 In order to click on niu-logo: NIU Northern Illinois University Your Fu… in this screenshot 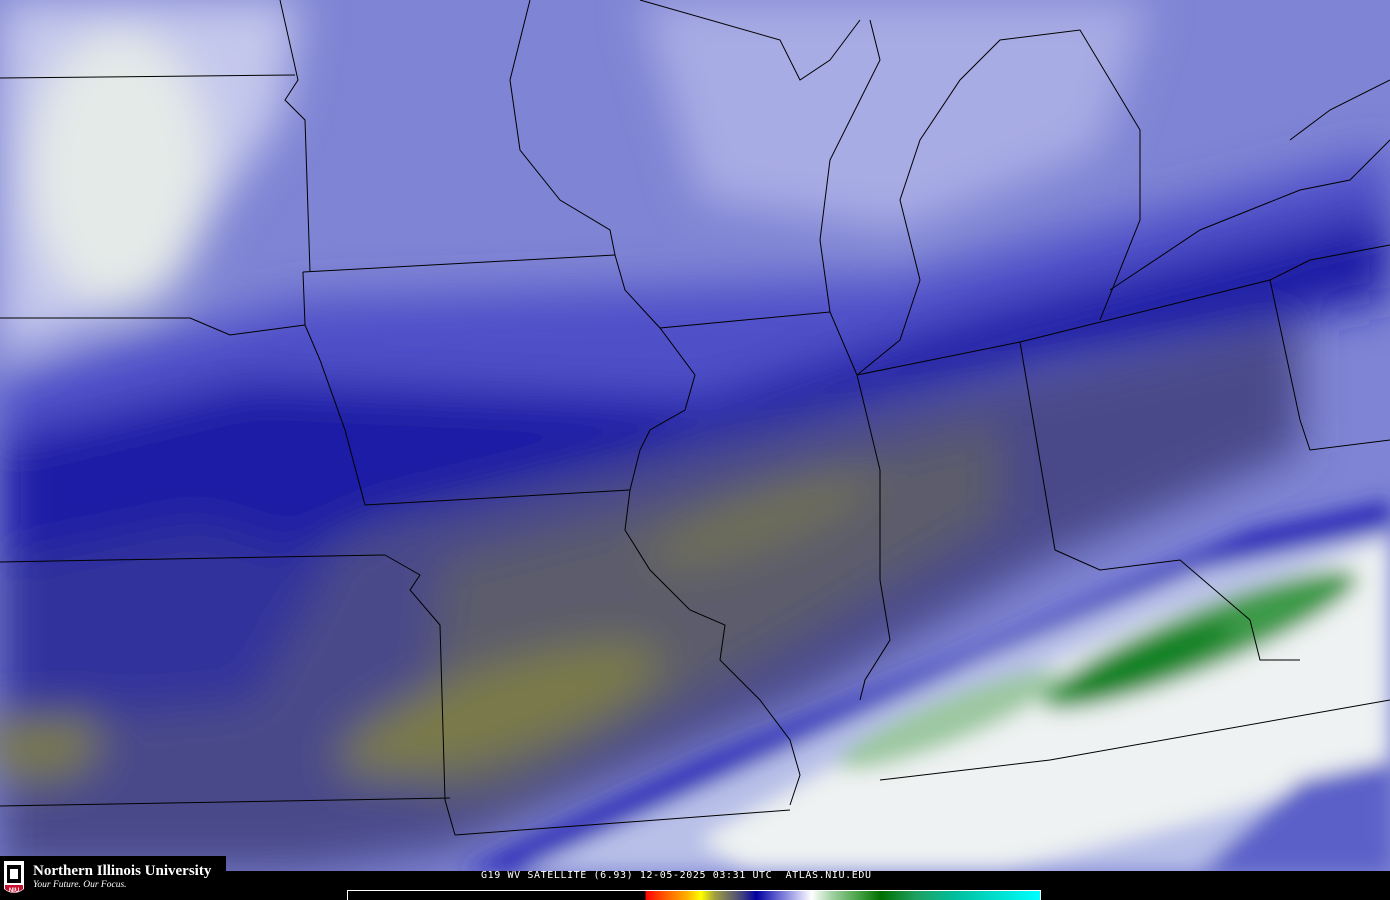, I will do `click(113, 878)`.